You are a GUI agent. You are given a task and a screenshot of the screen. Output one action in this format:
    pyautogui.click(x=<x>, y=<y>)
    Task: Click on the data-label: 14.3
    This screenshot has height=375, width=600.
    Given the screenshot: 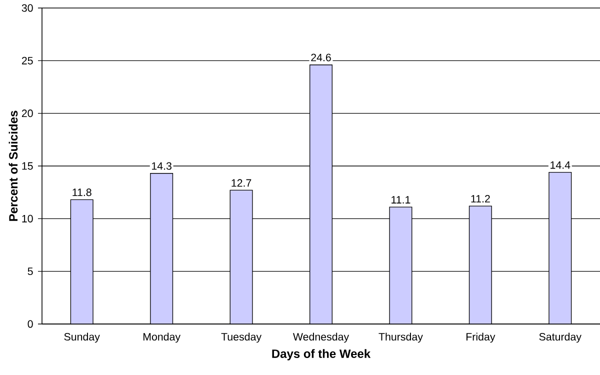 What is the action you would take?
    pyautogui.click(x=162, y=166)
    